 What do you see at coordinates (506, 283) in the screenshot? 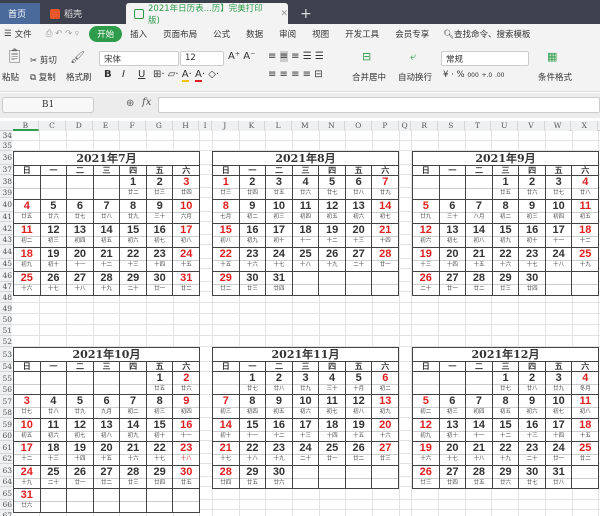
I see `date-cell: 29 廿三` at bounding box center [506, 283].